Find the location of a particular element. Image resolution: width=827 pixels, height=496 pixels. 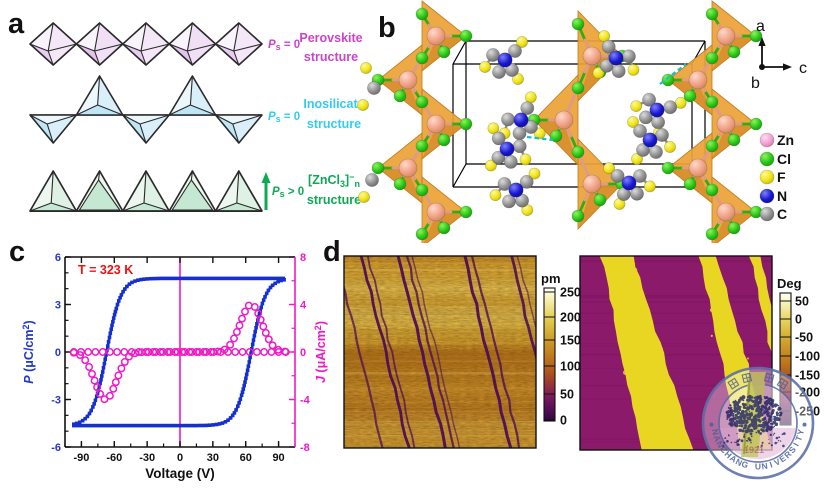

svg-text: Zn is located at coordinates (785, 140).